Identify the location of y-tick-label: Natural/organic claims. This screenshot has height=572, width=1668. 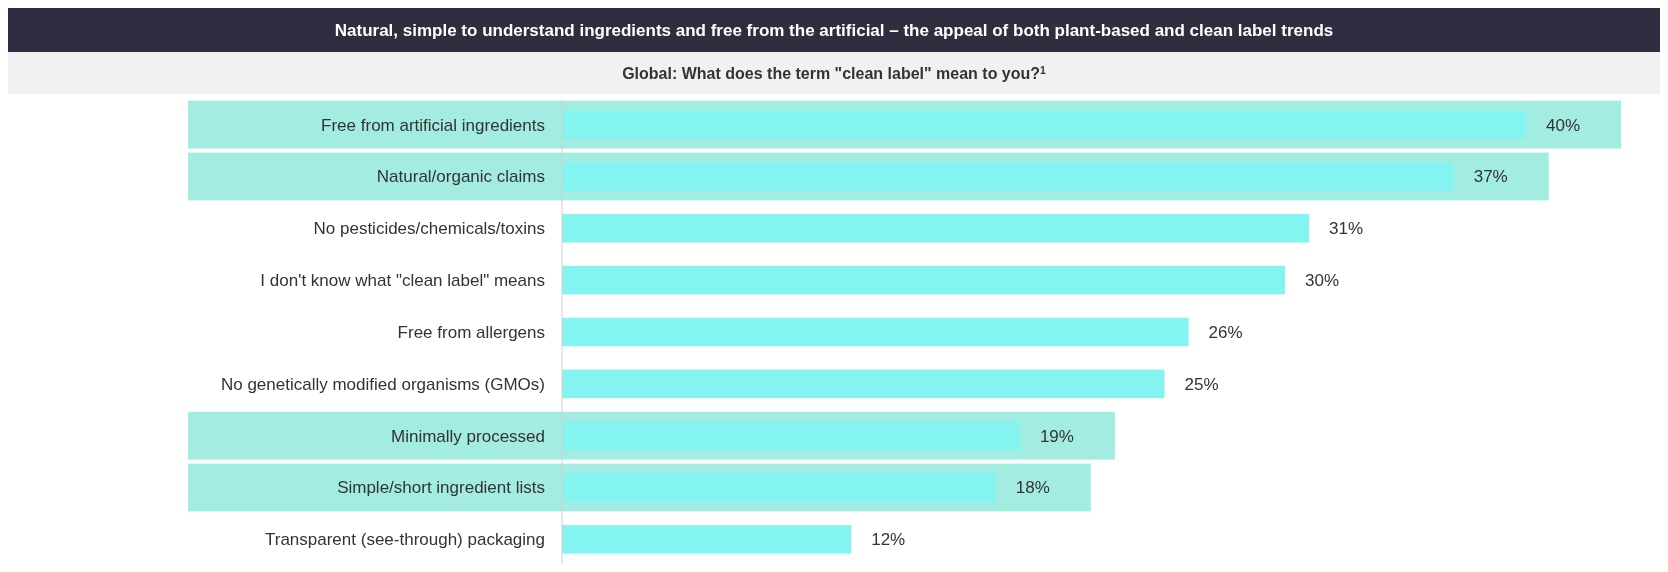
(460, 177).